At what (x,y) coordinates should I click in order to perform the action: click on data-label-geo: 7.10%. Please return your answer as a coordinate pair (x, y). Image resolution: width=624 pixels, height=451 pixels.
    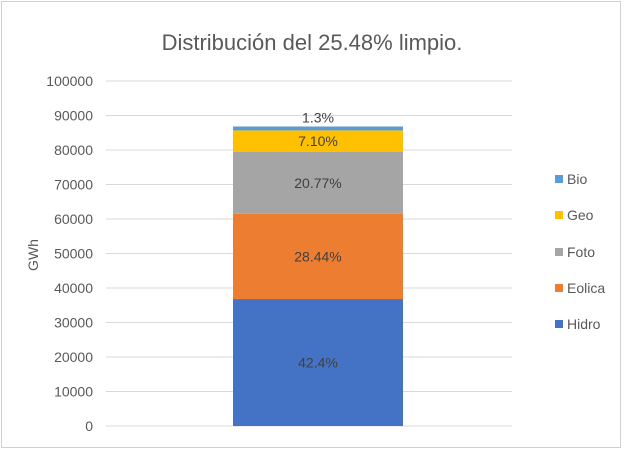
    Looking at the image, I should click on (318, 141).